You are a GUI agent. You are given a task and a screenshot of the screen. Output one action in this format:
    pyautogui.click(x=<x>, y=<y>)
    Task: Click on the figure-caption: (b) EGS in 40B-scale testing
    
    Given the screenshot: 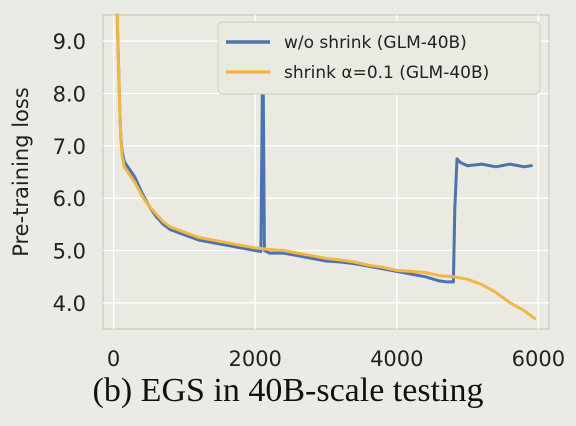 What is the action you would take?
    pyautogui.click(x=288, y=390)
    